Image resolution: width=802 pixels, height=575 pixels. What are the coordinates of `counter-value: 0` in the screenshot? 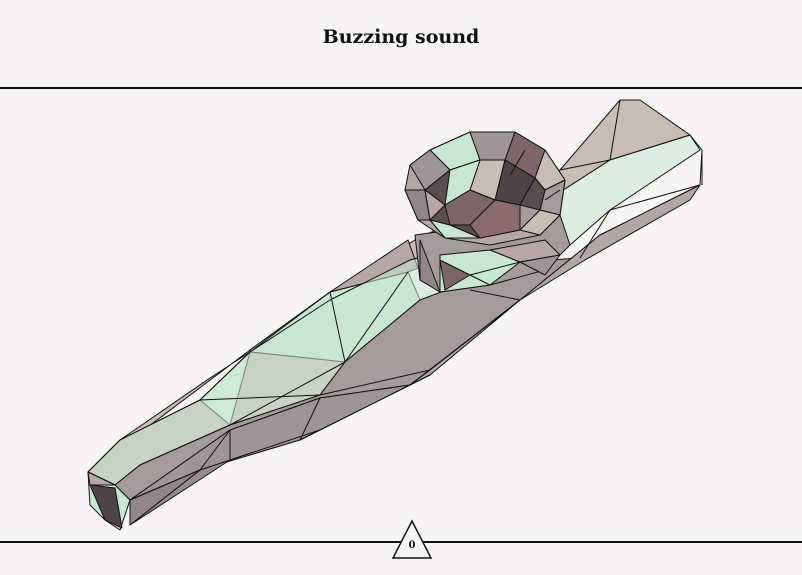 It's located at (412, 545).